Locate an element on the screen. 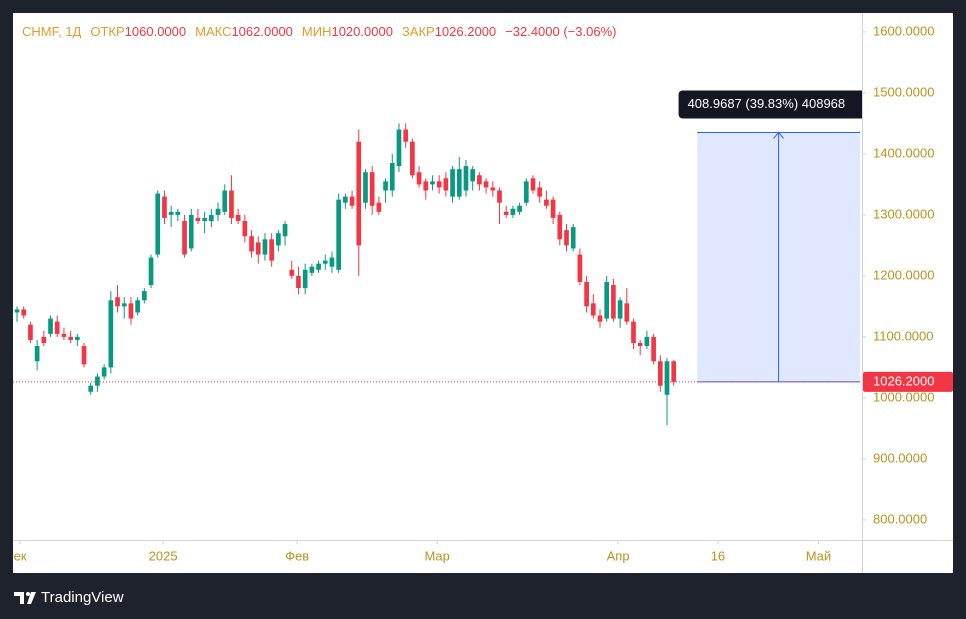  header-field-label: ЗАКР is located at coordinates (418, 31).